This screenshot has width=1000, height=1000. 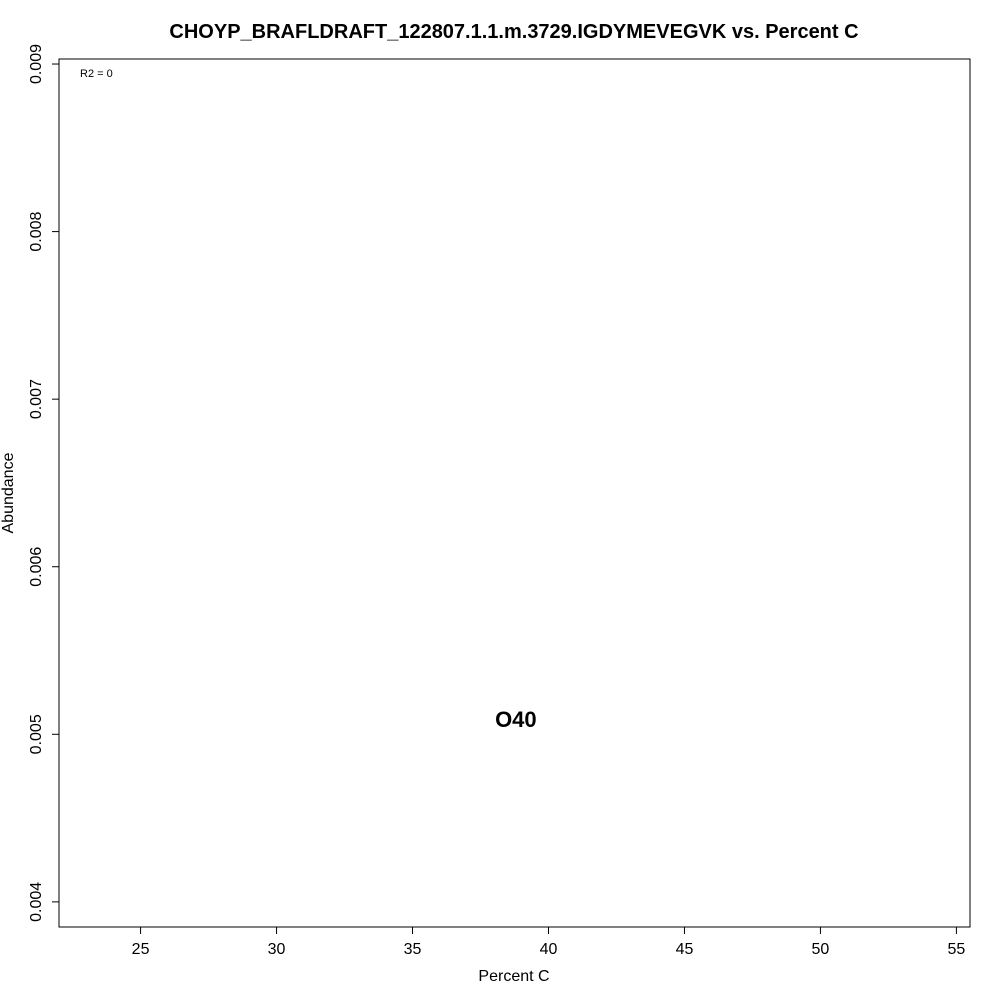 I want to click on x-tick-label: 40, so click(x=549, y=949).